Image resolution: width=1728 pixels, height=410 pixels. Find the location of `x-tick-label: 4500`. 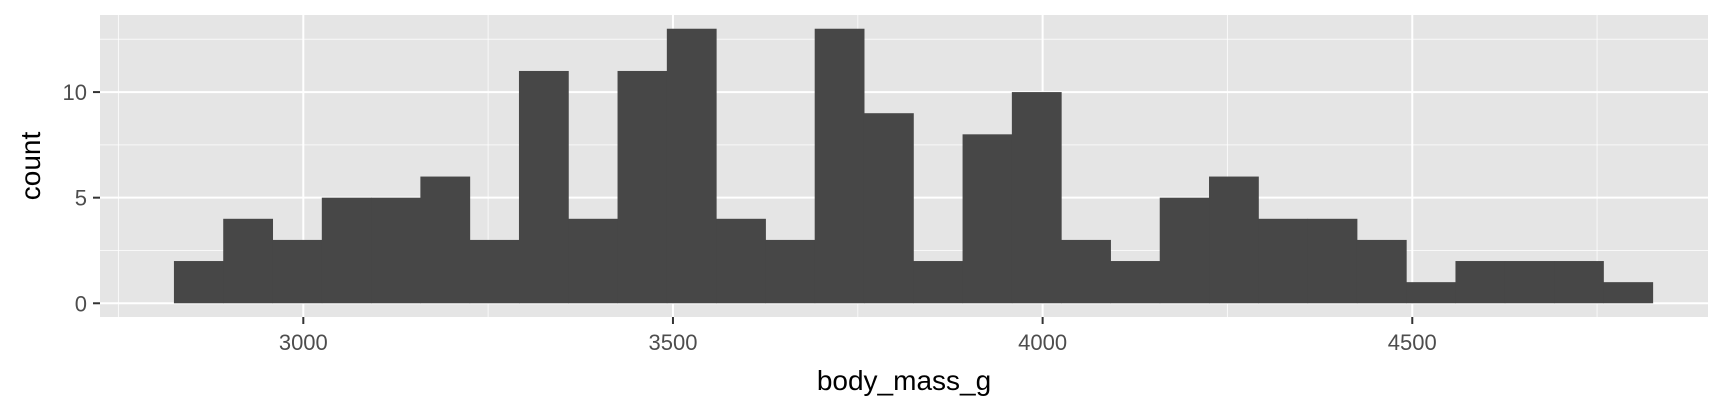

x-tick-label: 4500 is located at coordinates (1412, 342).